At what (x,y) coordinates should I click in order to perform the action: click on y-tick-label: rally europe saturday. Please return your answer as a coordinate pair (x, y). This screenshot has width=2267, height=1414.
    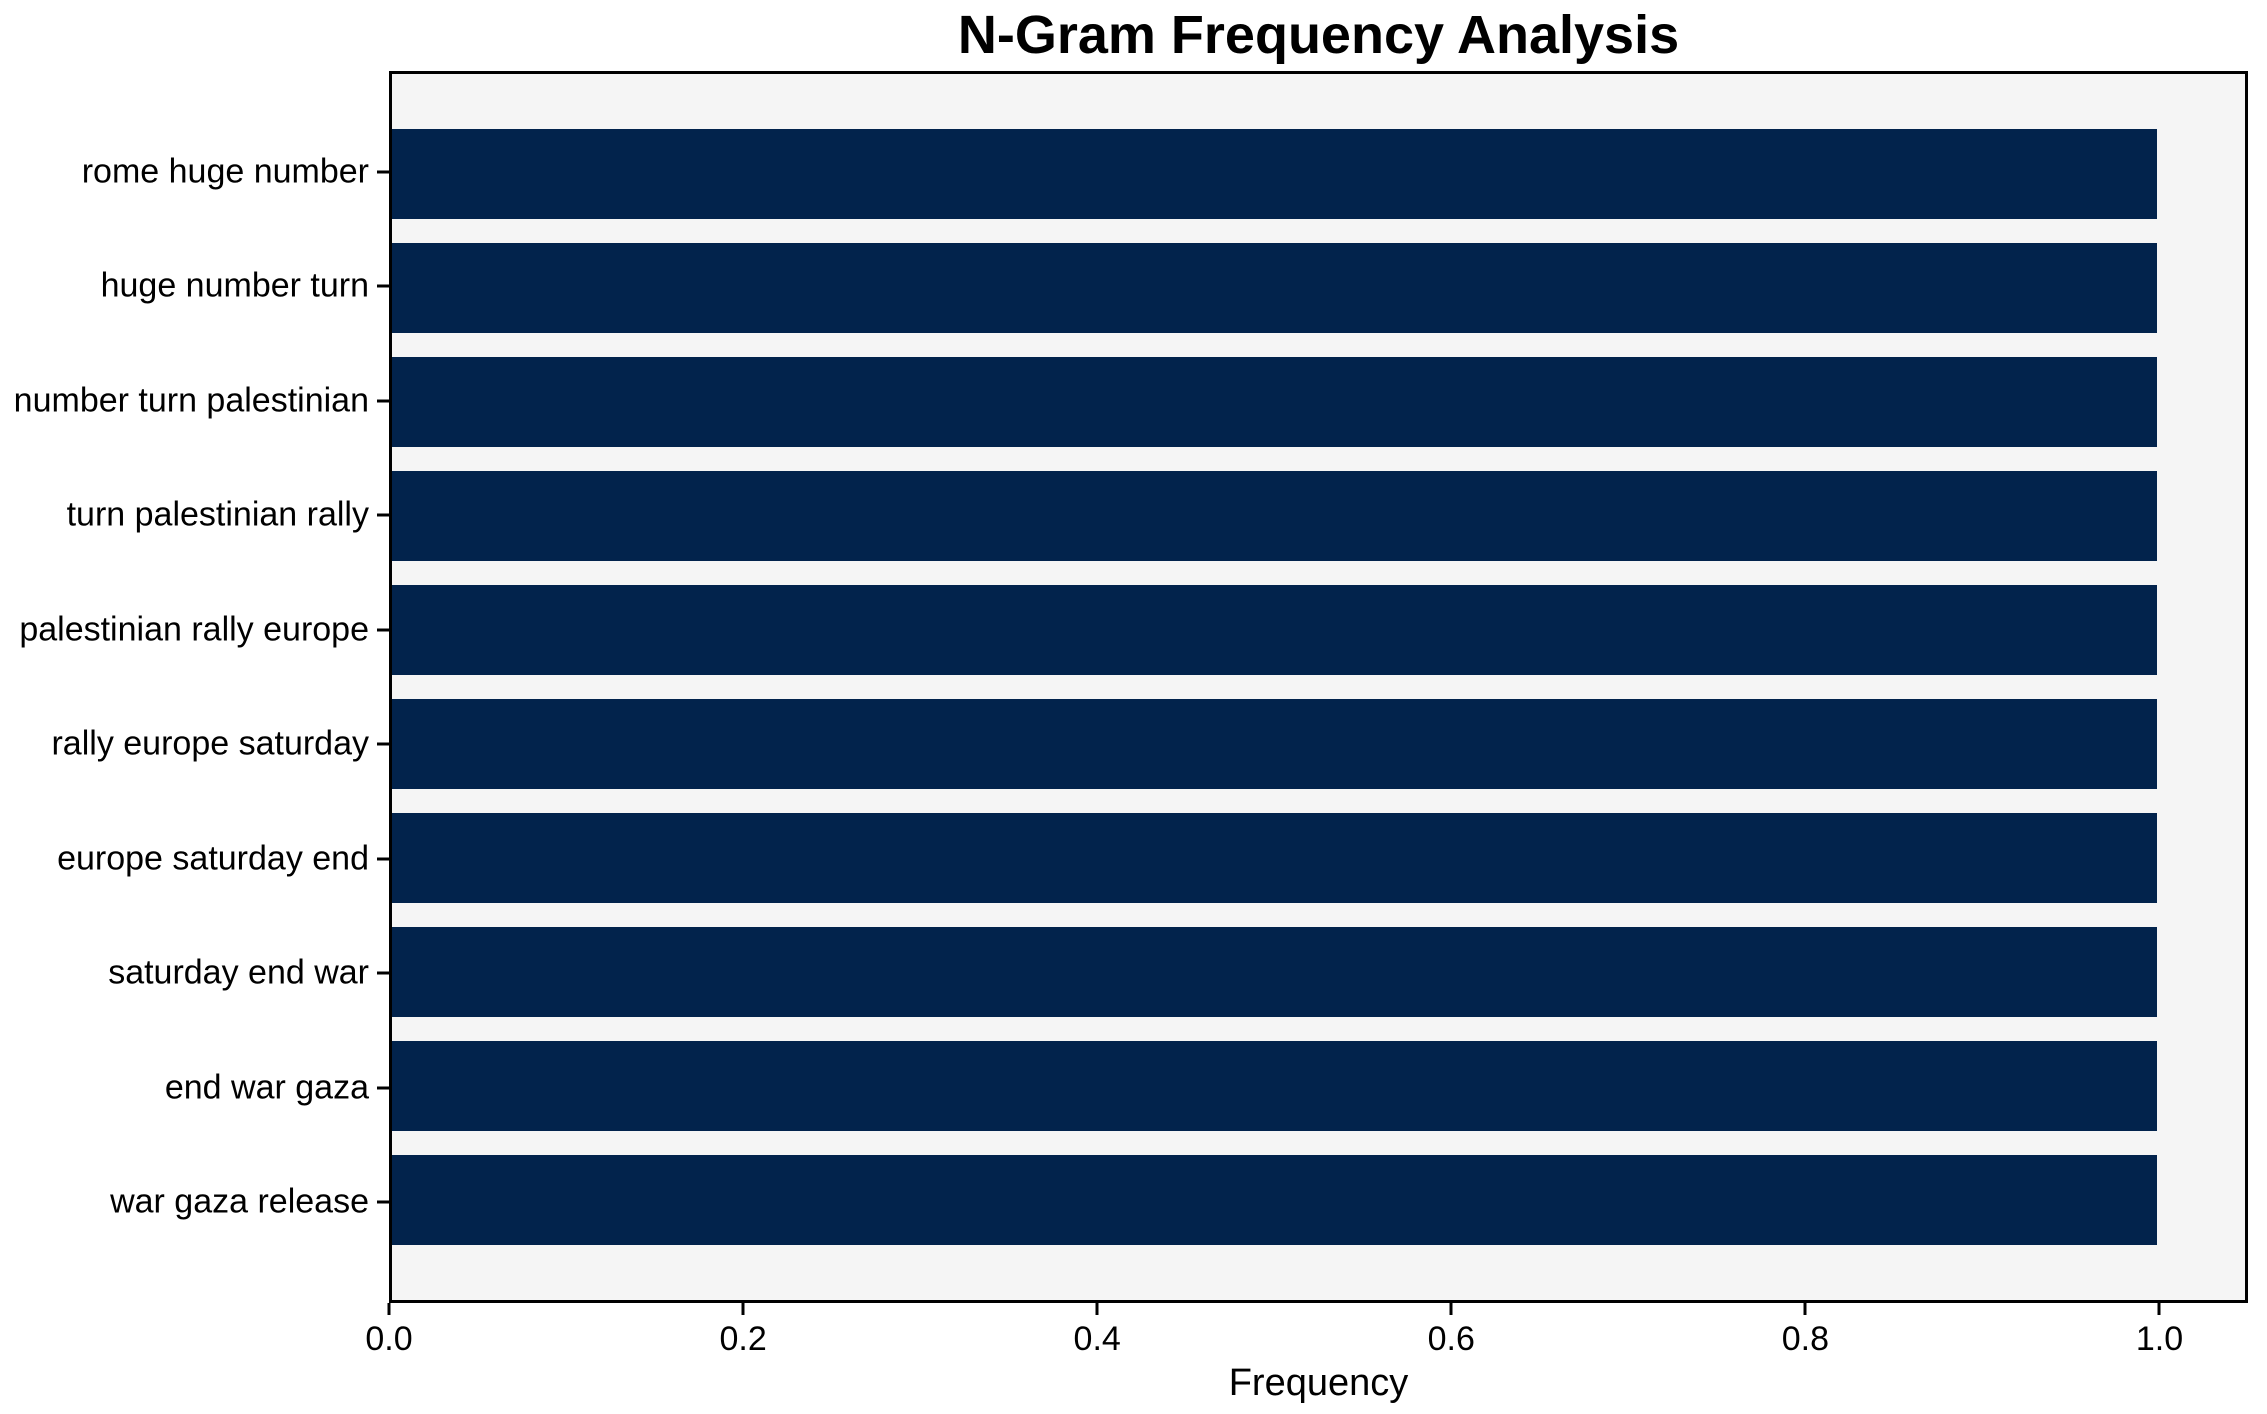
    Looking at the image, I should click on (210, 743).